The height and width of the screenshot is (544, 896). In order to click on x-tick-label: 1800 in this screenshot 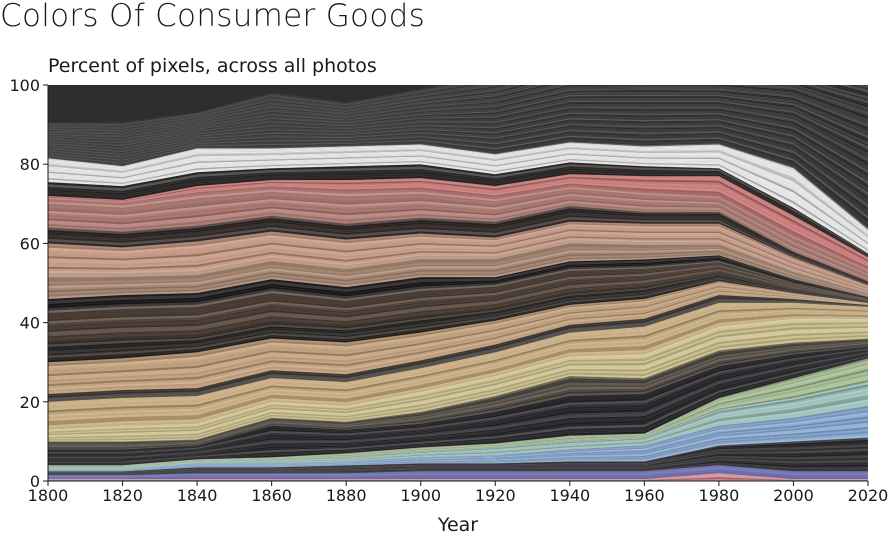, I will do `click(48, 495)`.